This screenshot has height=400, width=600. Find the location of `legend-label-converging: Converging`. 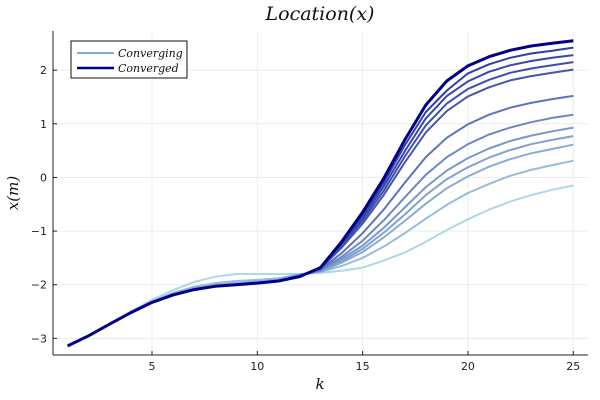

legend-label-converging: Converging is located at coordinates (150, 53).